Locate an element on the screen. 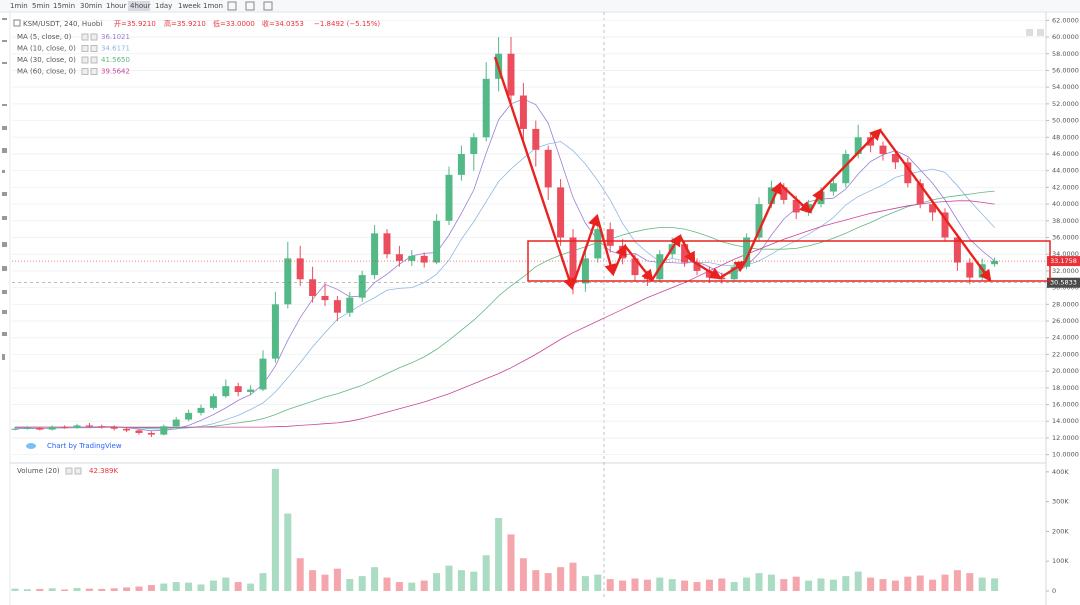  interval-button: 15min is located at coordinates (64, 6).